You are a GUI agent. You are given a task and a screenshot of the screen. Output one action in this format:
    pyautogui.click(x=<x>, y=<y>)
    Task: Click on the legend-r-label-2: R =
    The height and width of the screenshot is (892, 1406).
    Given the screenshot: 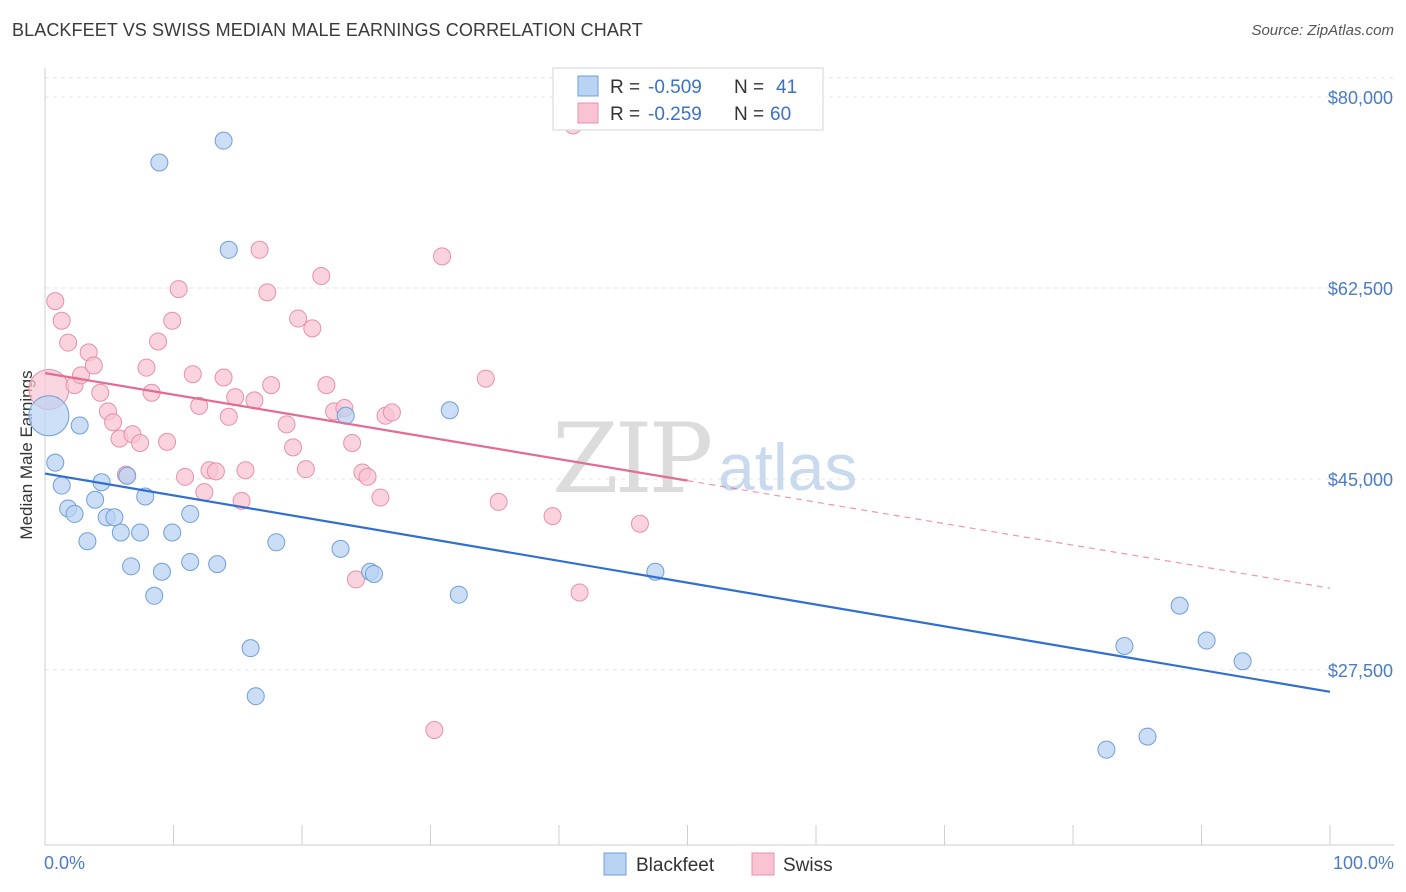 What is the action you would take?
    pyautogui.click(x=625, y=114)
    